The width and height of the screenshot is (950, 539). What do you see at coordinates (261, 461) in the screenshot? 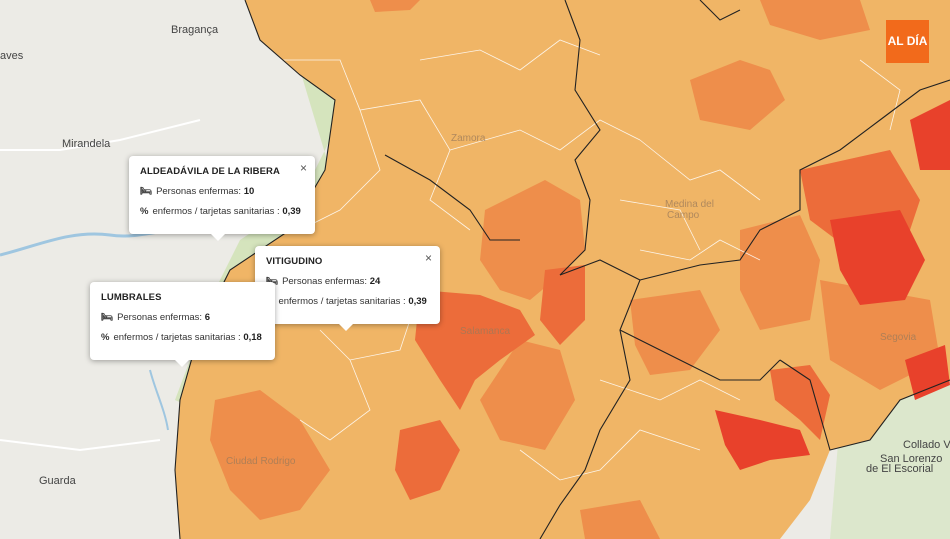
I see `place-label-ciudad-rodrigo: Ciudad Rodrigo` at bounding box center [261, 461].